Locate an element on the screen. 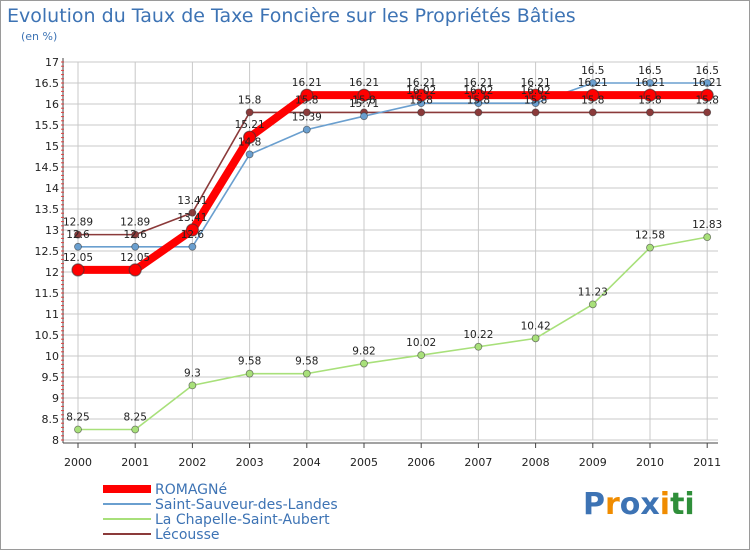 Image resolution: width=750 pixels, height=550 pixels. data-label: 16.5 is located at coordinates (707, 71).